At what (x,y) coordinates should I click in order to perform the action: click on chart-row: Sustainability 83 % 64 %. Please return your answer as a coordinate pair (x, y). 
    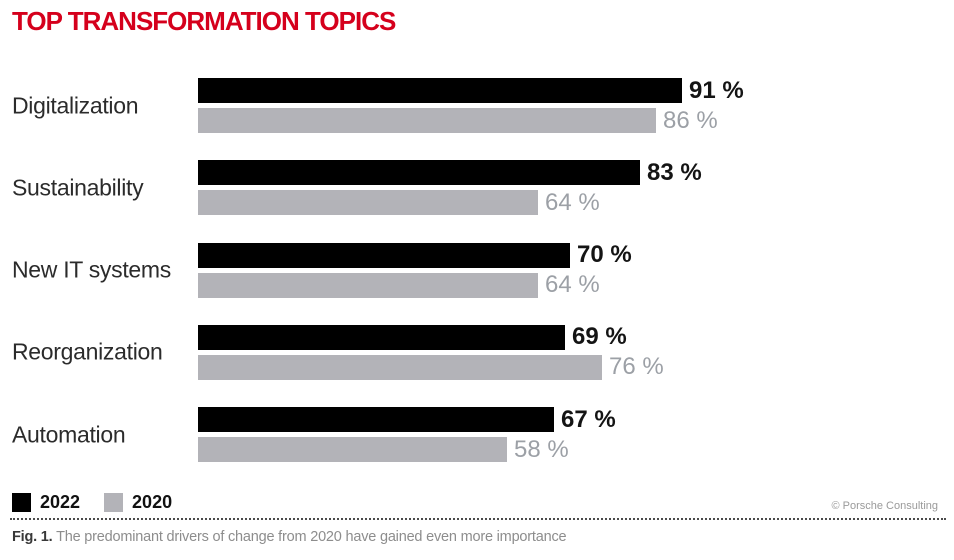
    Looking at the image, I should click on (477, 187).